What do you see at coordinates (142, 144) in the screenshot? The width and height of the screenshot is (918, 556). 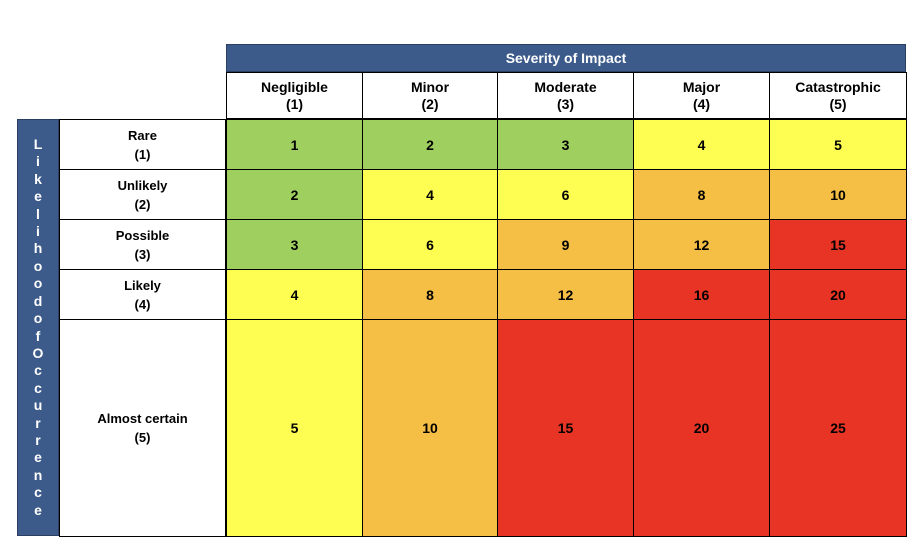 I see `row-header-rare: Rare (1)` at bounding box center [142, 144].